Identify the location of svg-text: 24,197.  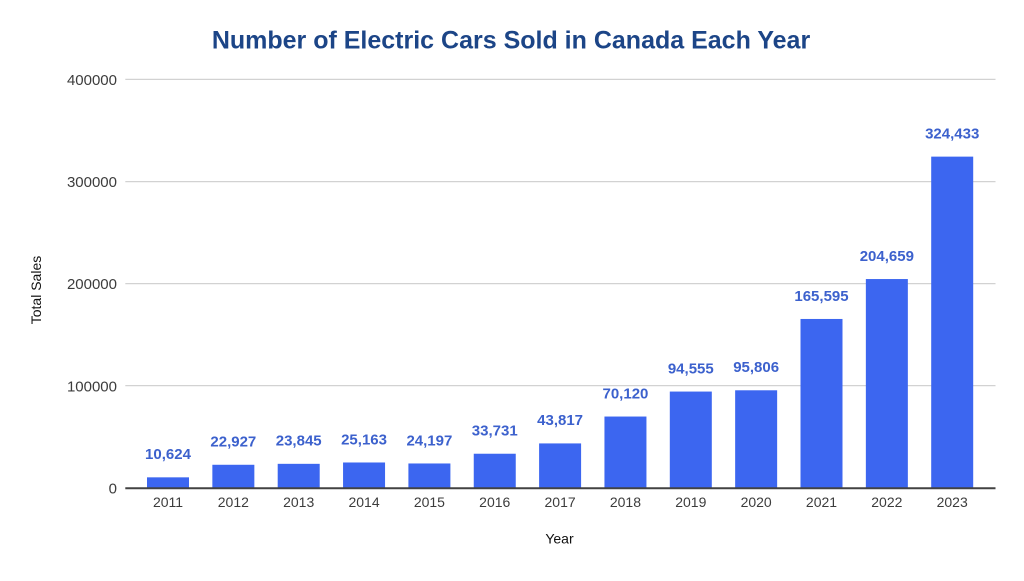
(429, 440).